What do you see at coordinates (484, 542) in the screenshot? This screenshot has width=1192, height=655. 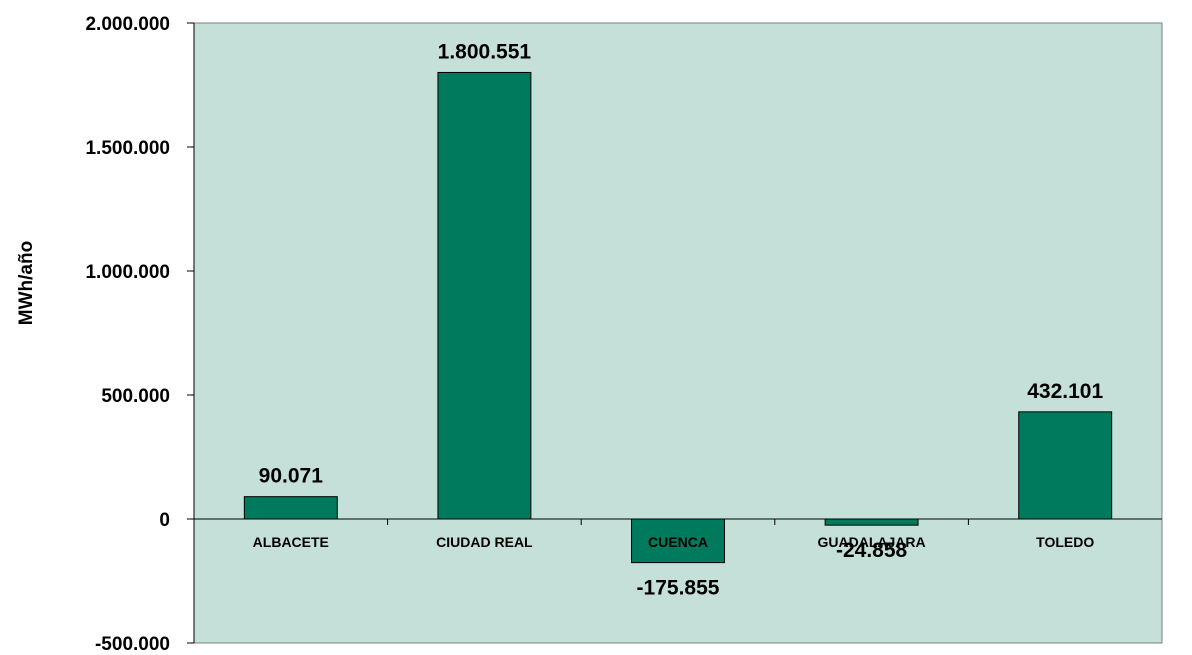 I see `category-label: CIUDAD REAL` at bounding box center [484, 542].